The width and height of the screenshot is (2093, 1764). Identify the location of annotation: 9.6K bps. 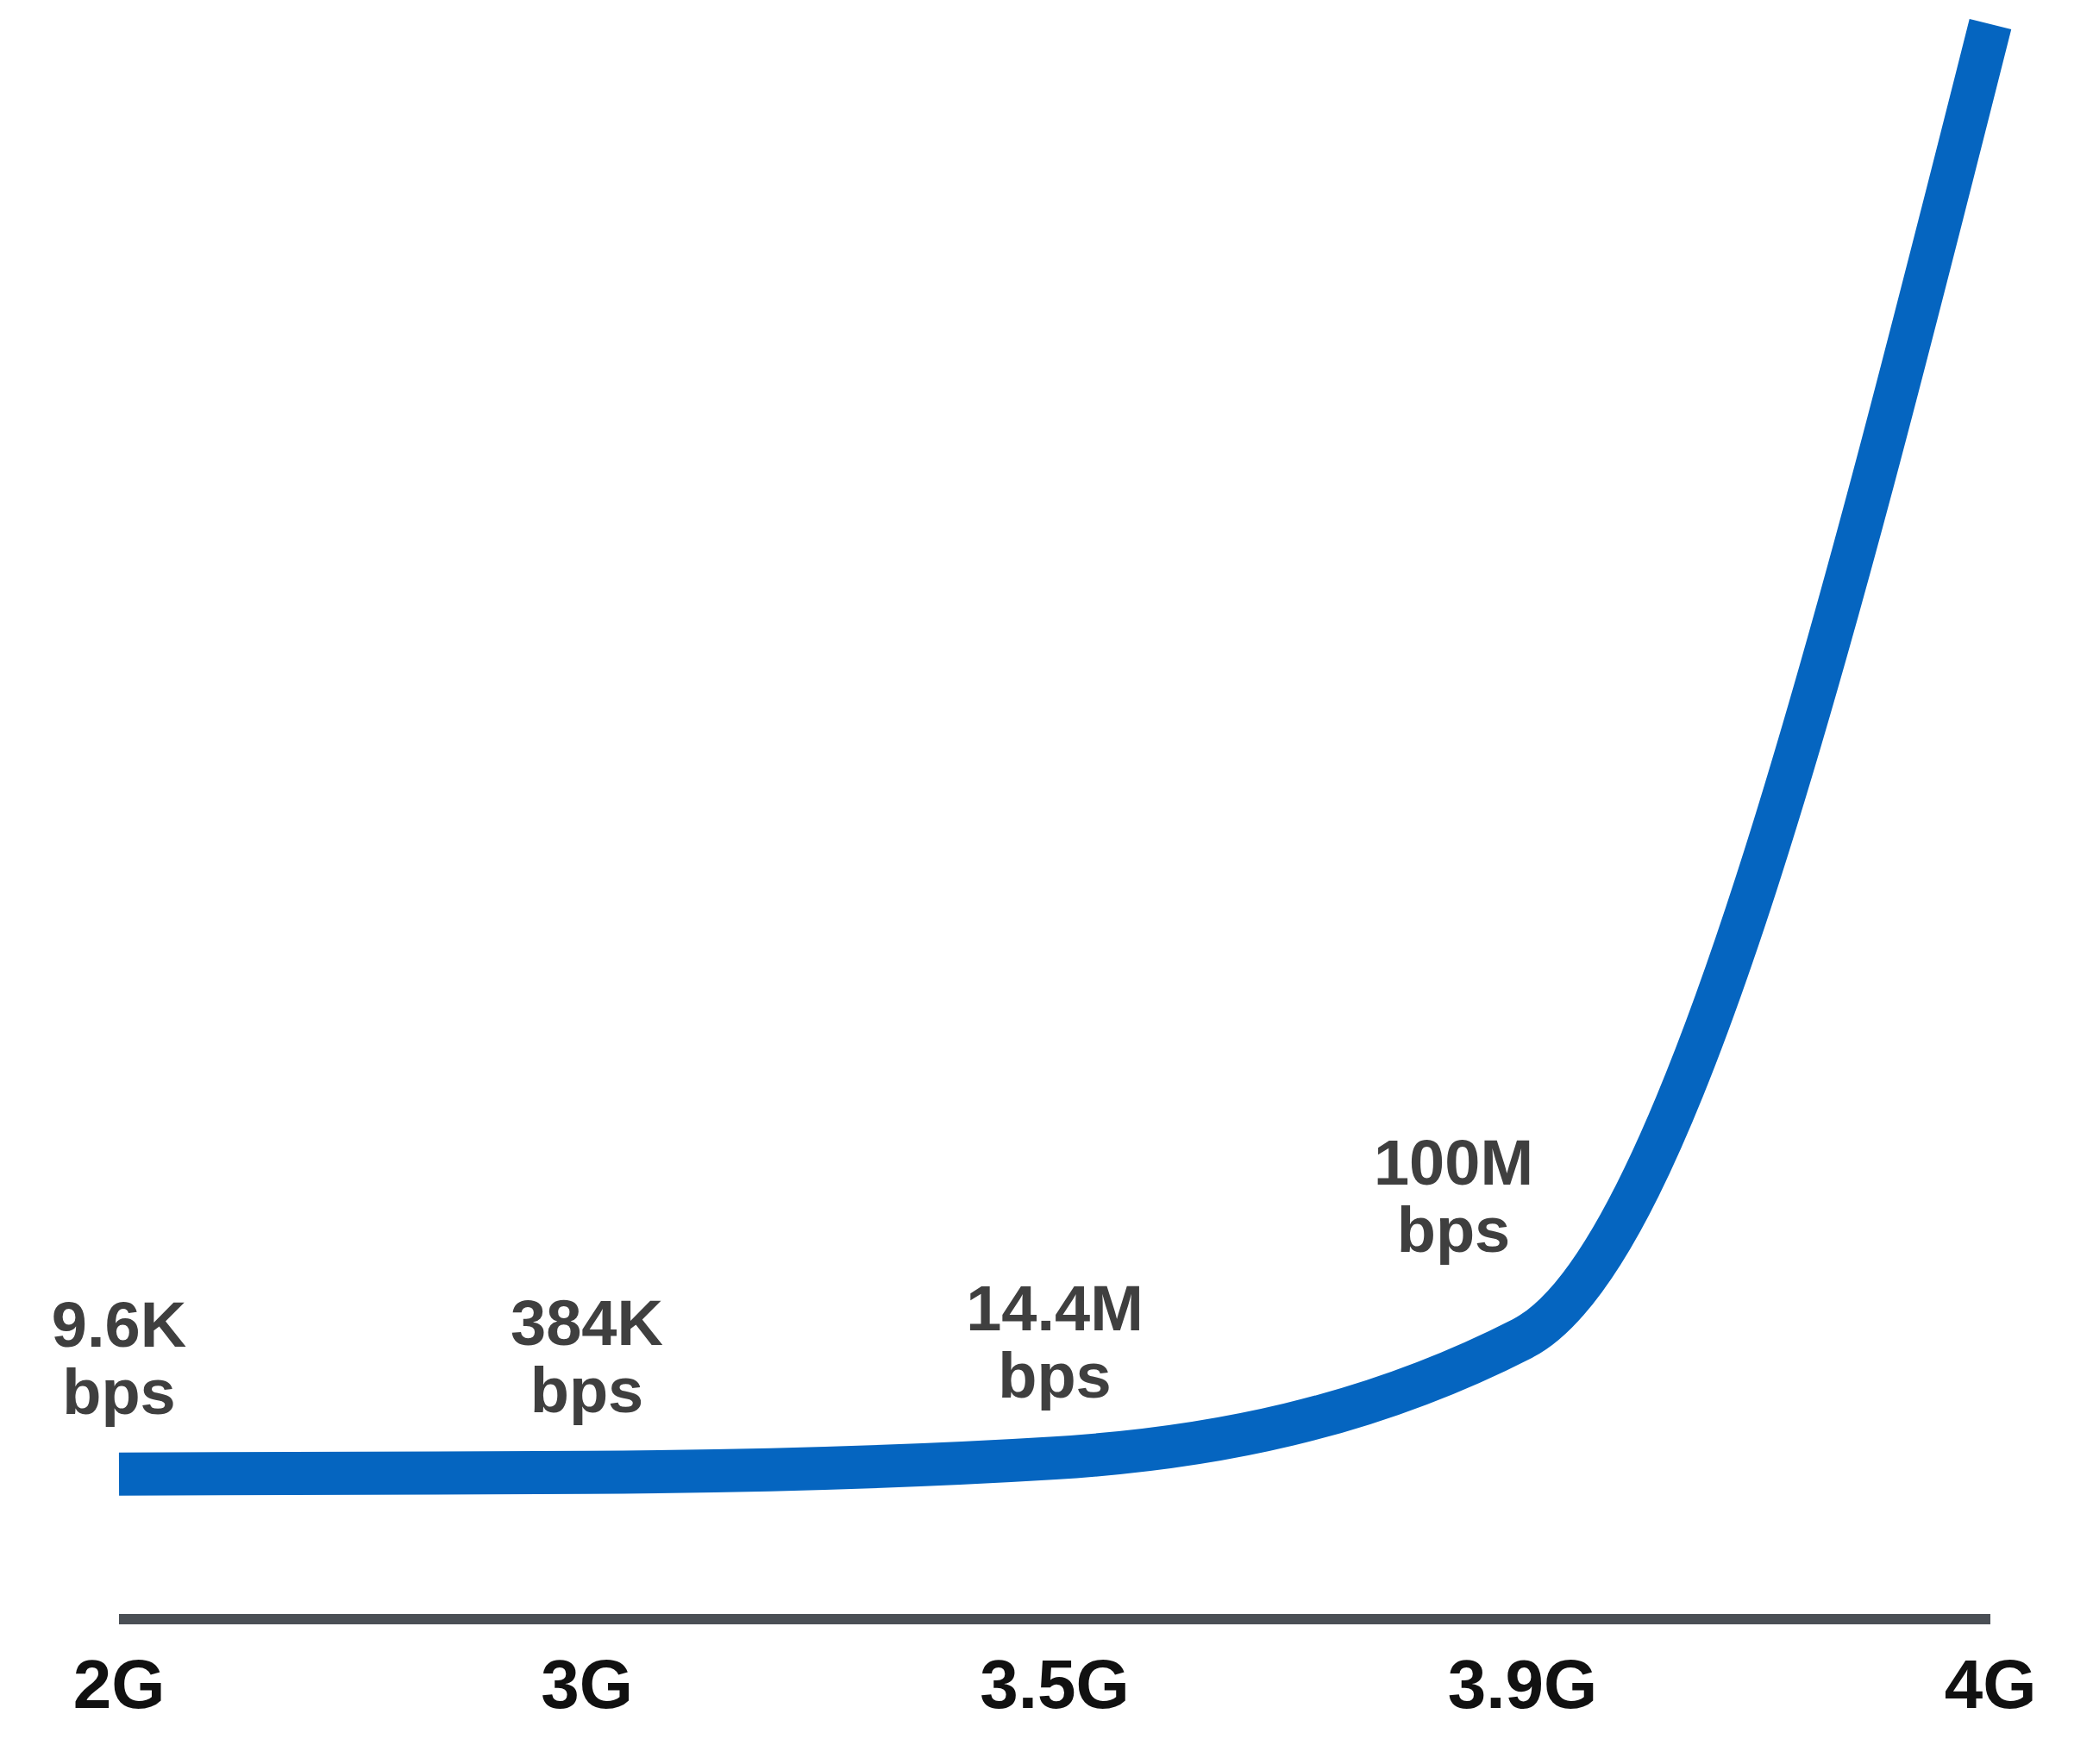
(119, 1358).